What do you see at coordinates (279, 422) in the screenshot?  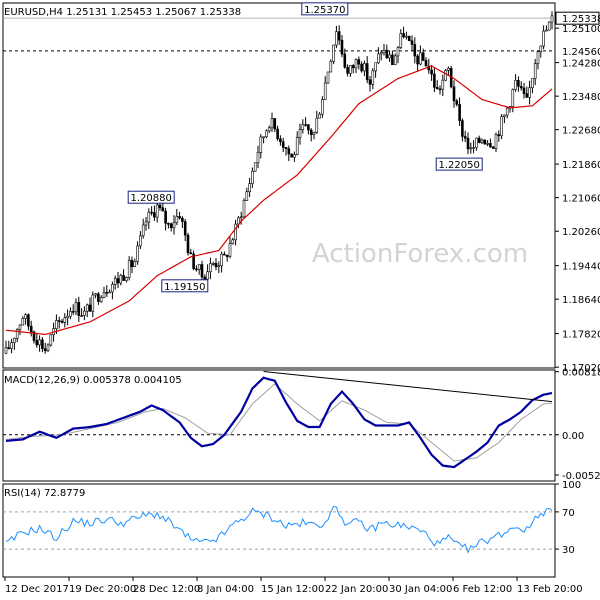 I see `macd-signal-line` at bounding box center [279, 422].